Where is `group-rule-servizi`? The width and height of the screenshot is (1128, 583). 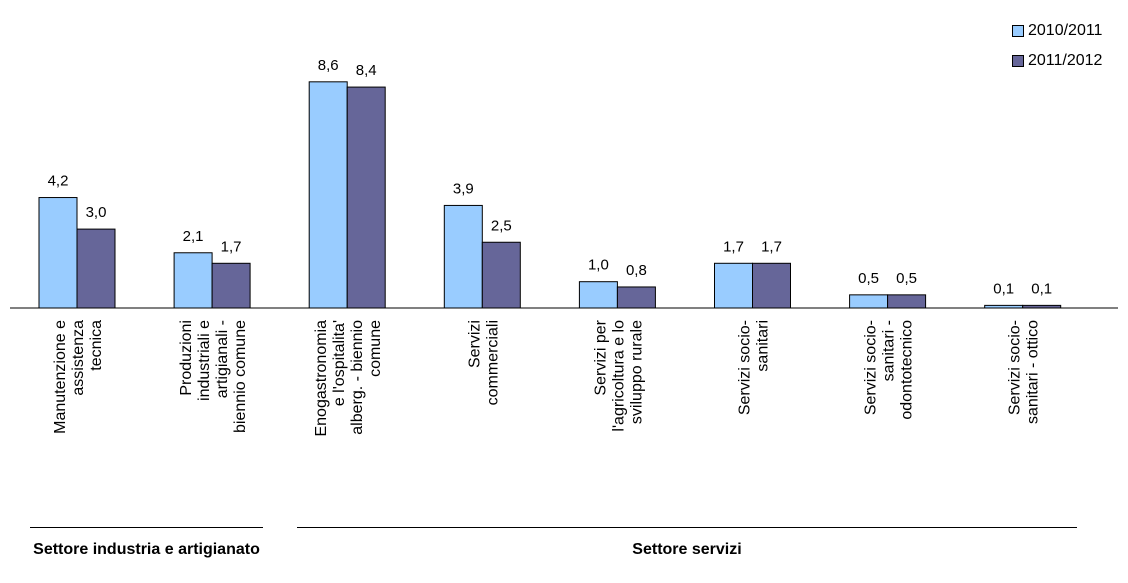 group-rule-servizi is located at coordinates (687, 527).